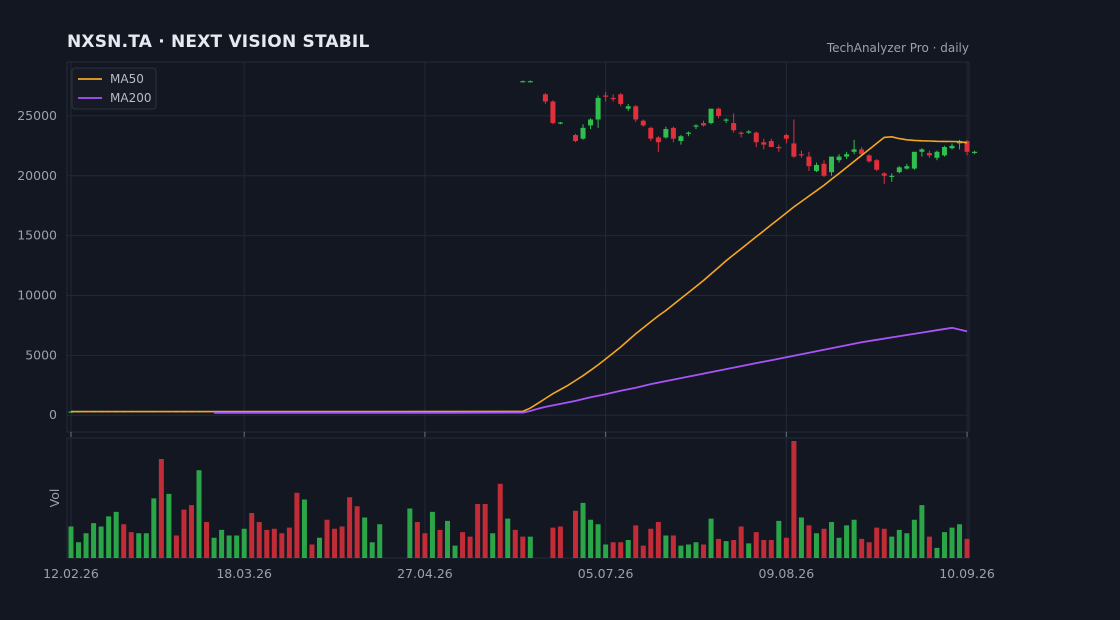 The width and height of the screenshot is (1120, 620). Describe the element at coordinates (71, 573) in the screenshot. I see `x-tick-label: 12.02.26` at that location.